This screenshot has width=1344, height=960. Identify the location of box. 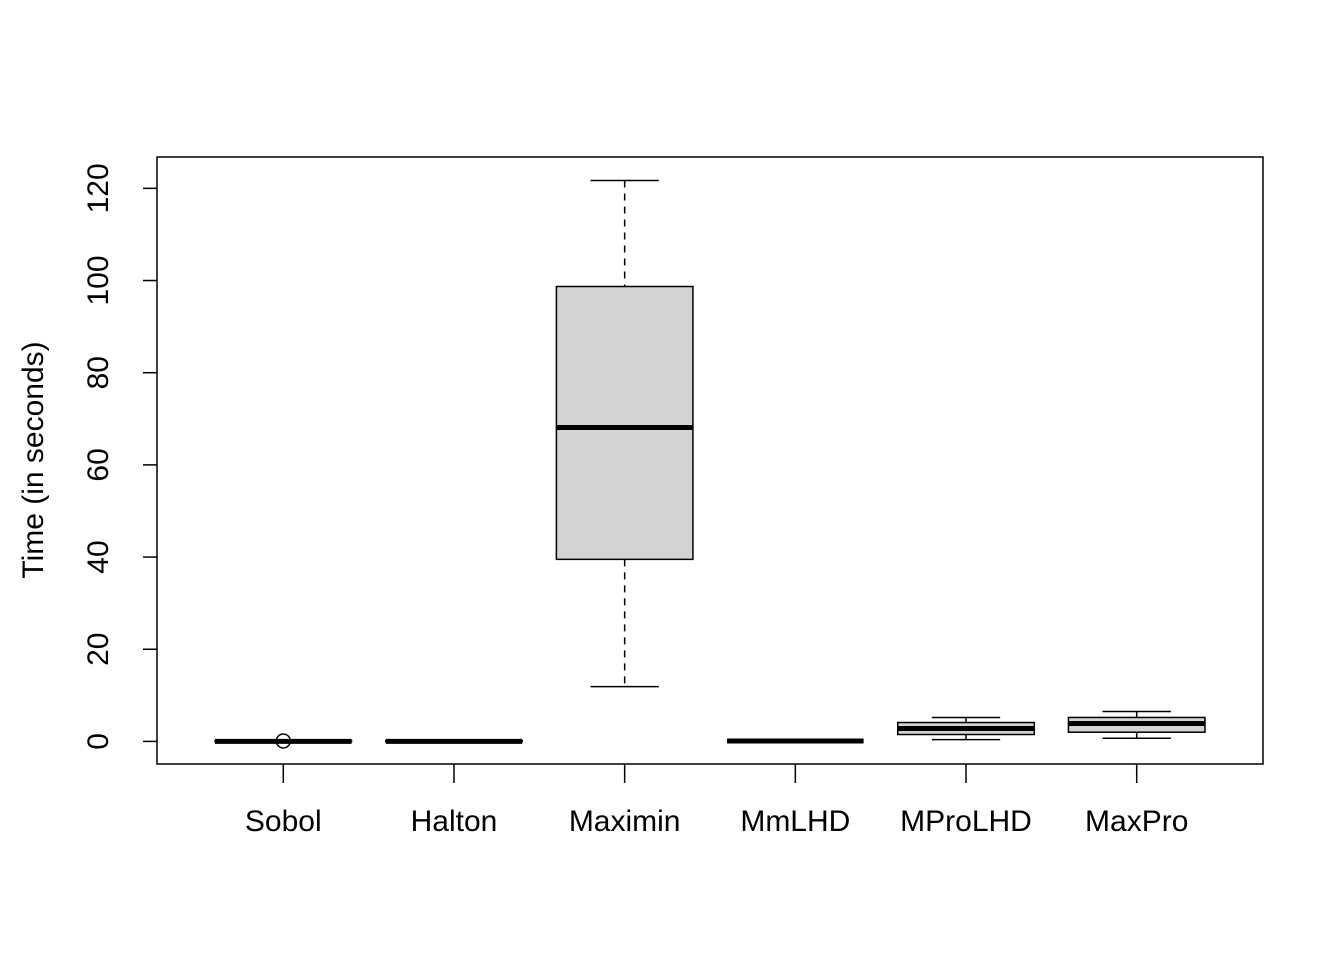
(624, 423).